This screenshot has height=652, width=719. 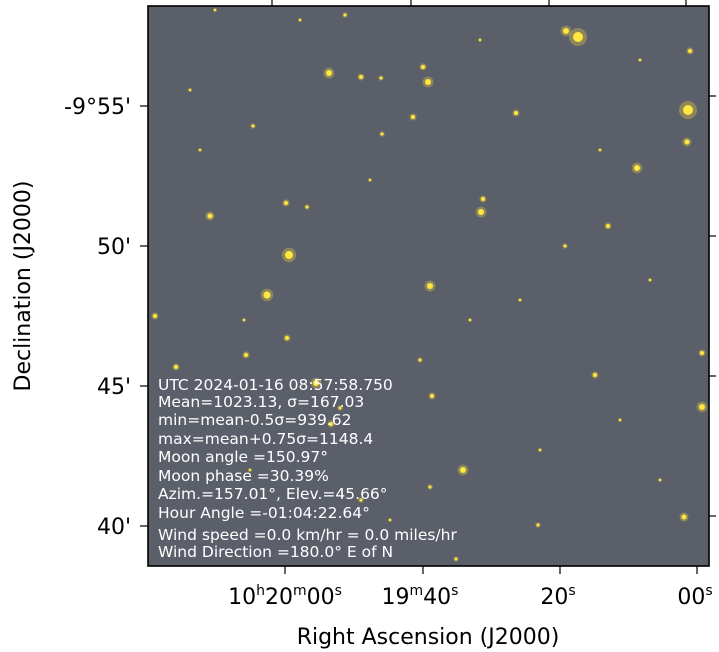 What do you see at coordinates (265, 439) in the screenshot?
I see `info-max: max=mean+0.75σ=1148.4` at bounding box center [265, 439].